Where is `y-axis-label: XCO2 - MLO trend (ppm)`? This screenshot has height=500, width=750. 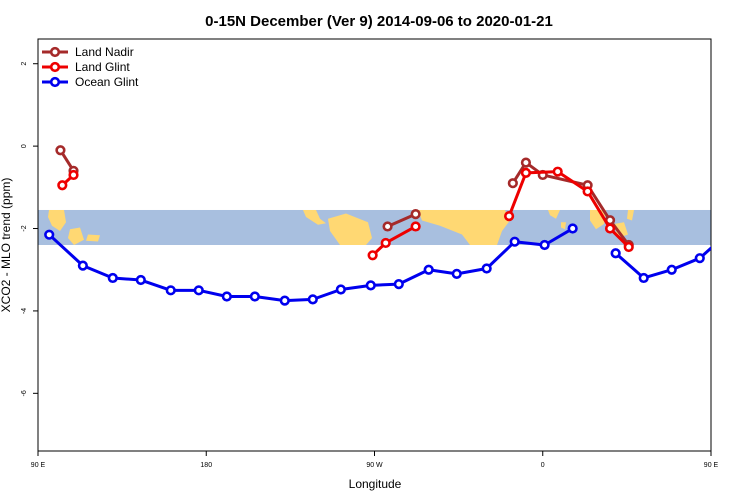 y-axis-label: XCO2 - MLO trend (ppm) is located at coordinates (6, 245).